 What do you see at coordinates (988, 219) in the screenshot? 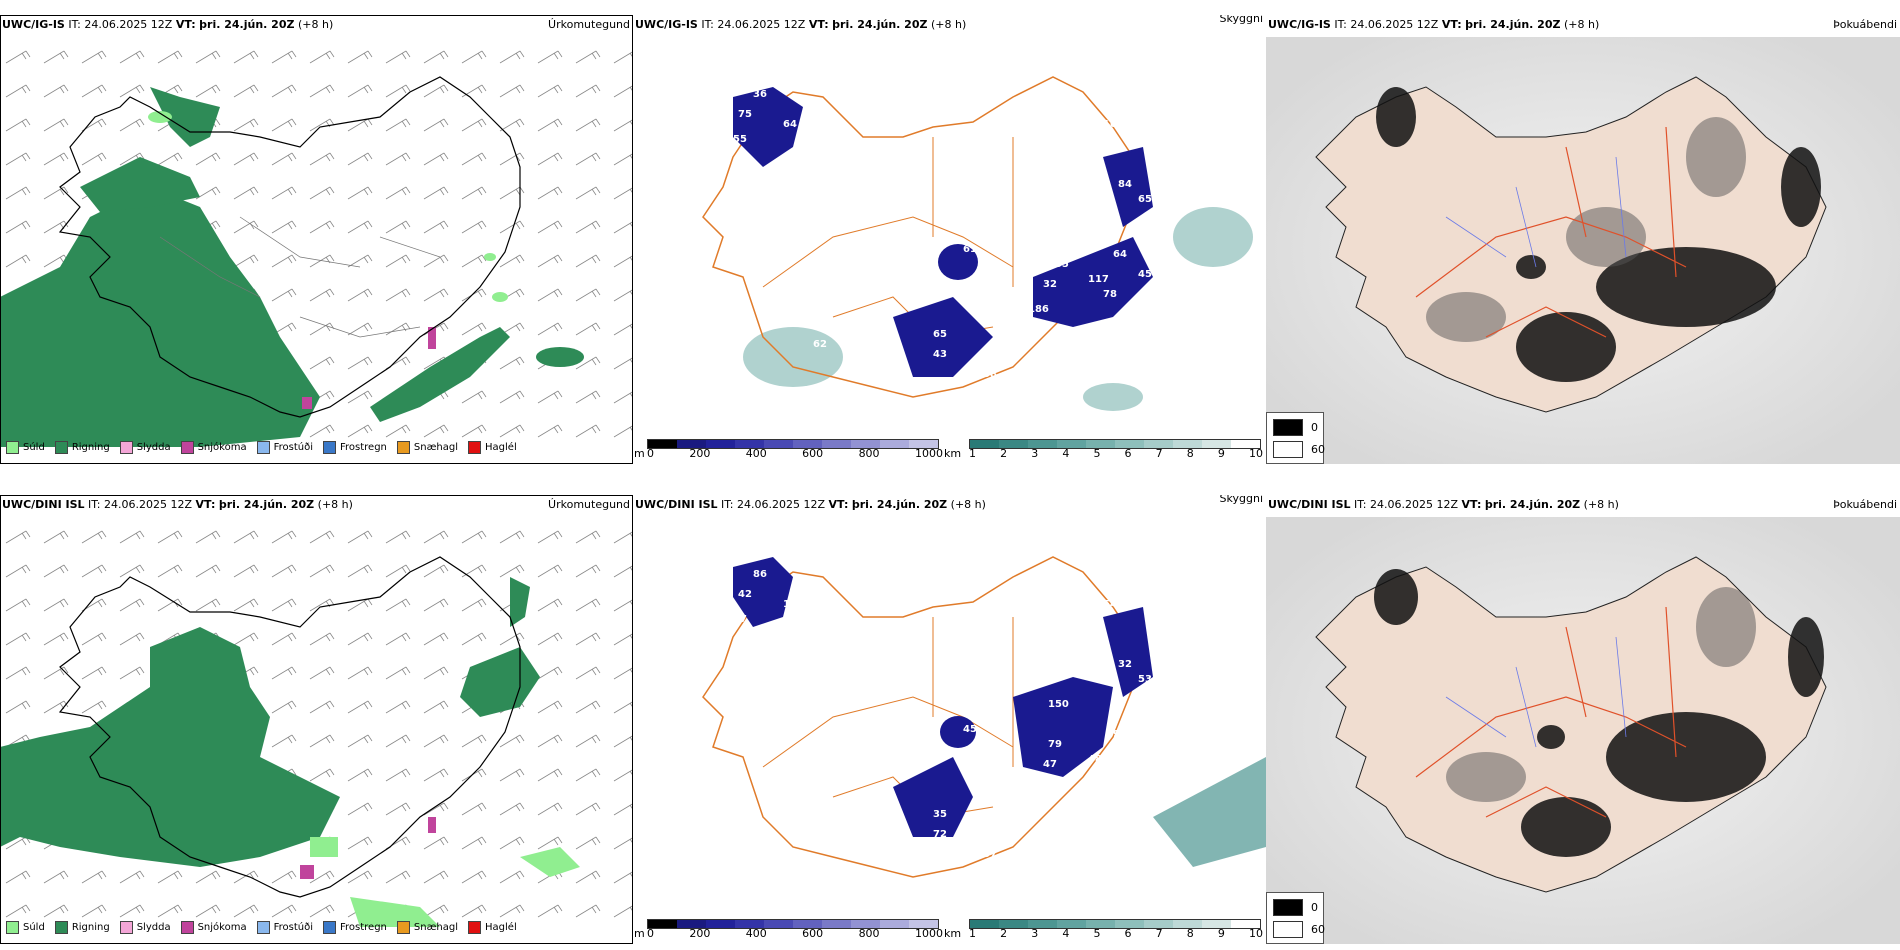
I see `ceiling-label: 128` at bounding box center [988, 219].